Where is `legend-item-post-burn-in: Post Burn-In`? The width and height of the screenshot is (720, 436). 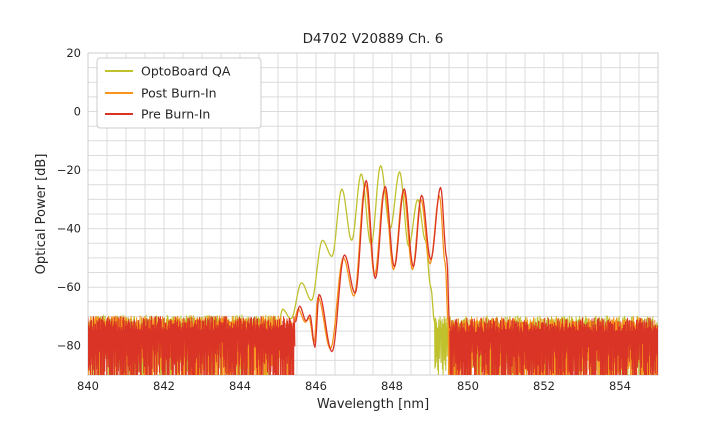 legend-item-post-burn-in: Post Burn-In is located at coordinates (161, 93).